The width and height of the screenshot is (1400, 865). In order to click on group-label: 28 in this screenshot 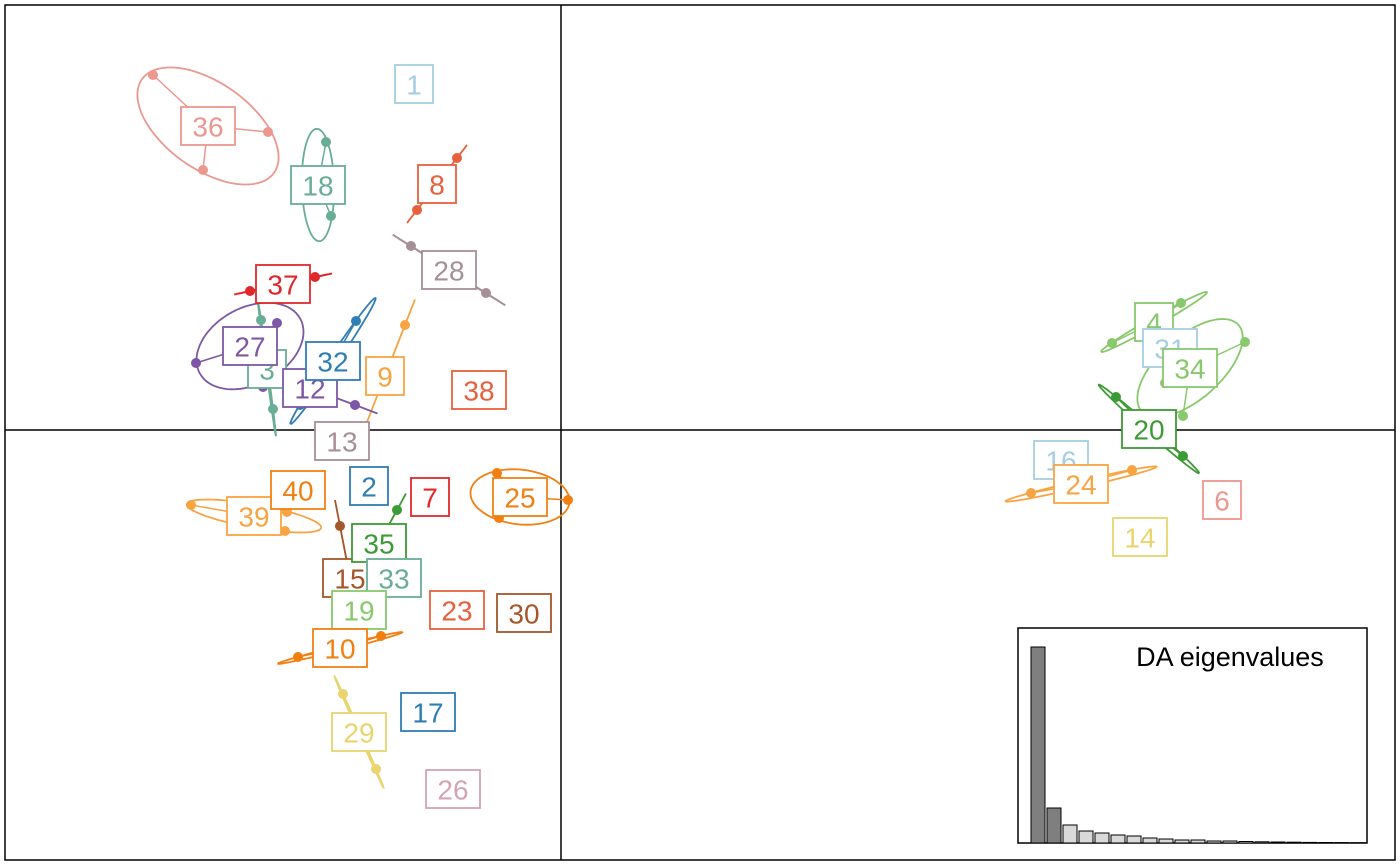, I will do `click(448, 271)`.